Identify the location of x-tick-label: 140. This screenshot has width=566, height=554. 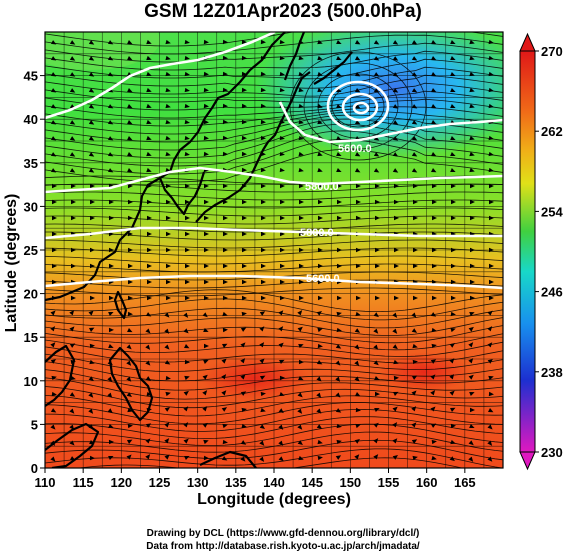
(274, 482).